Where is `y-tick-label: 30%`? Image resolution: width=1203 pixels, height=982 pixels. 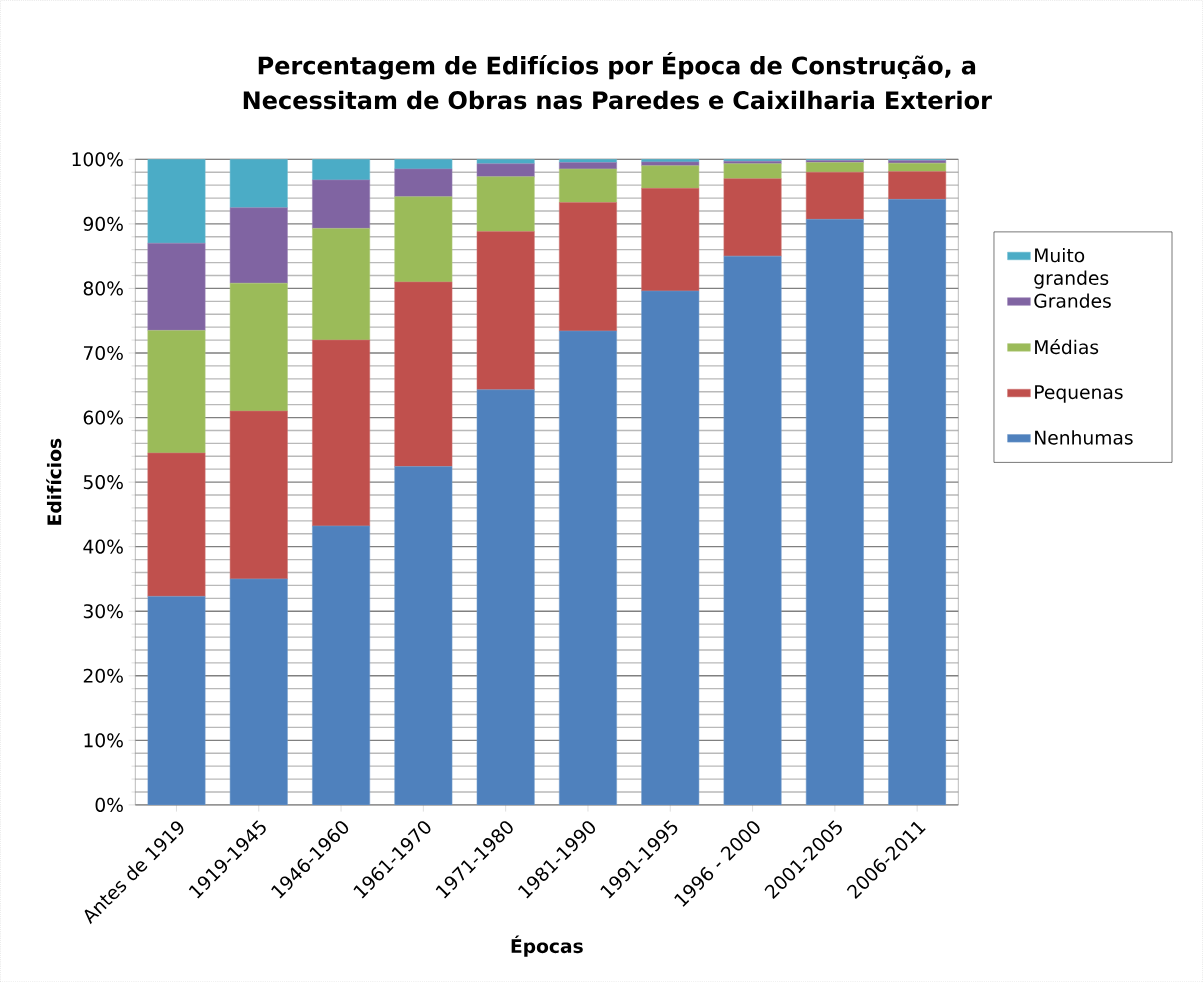 y-tick-label: 30% is located at coordinates (103, 611).